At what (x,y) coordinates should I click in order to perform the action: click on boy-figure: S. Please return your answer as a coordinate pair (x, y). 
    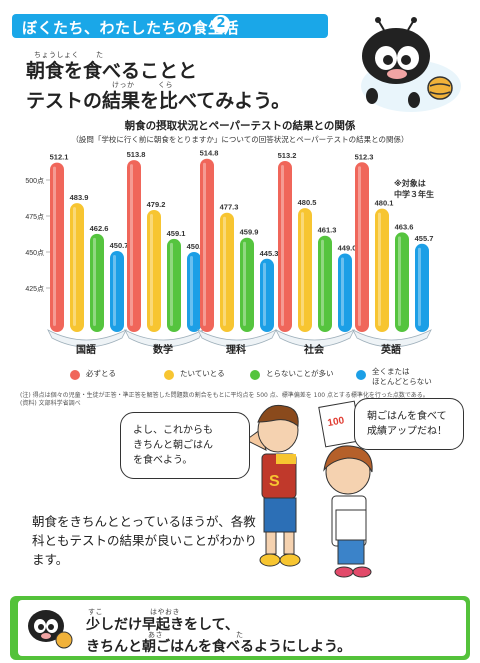
    Looking at the image, I should click on (273, 485).